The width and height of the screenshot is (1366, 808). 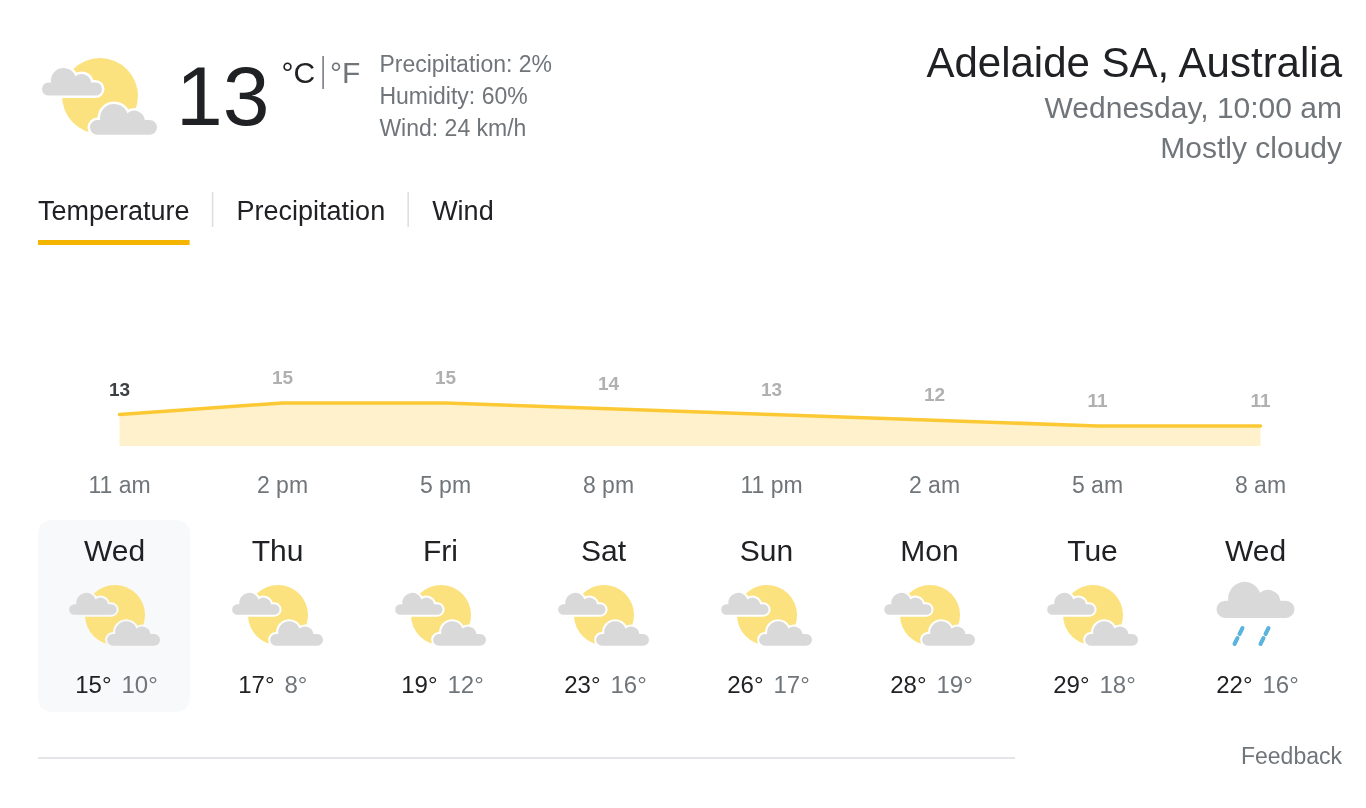 What do you see at coordinates (1251, 147) in the screenshot?
I see `text: Mostly cloudy` at bounding box center [1251, 147].